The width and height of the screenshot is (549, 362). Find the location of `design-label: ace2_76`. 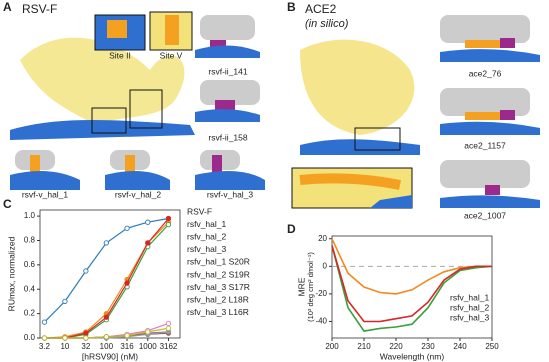

design-label: ace2_76 is located at coordinates (485, 73).